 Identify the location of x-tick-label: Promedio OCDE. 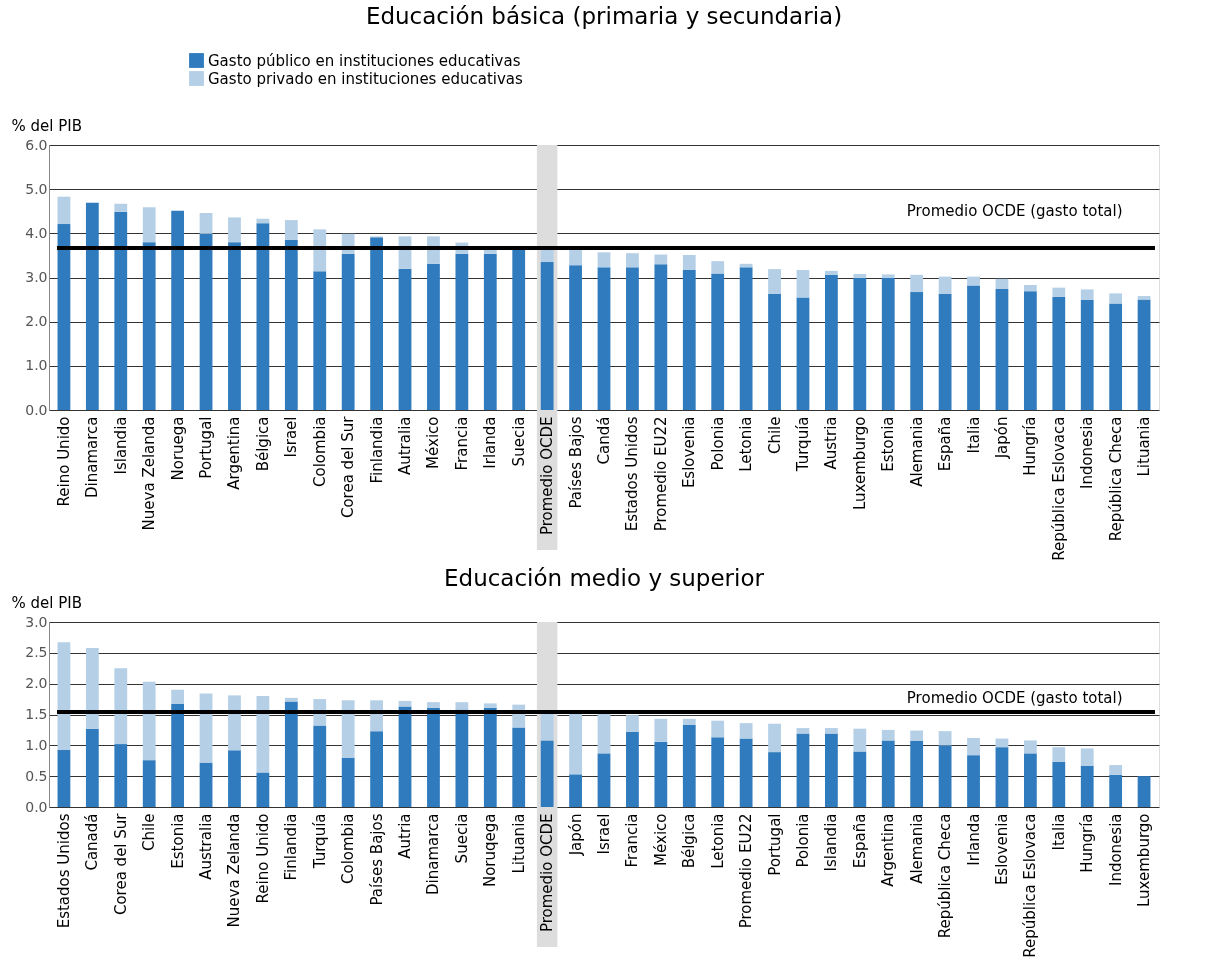
(547, 476).